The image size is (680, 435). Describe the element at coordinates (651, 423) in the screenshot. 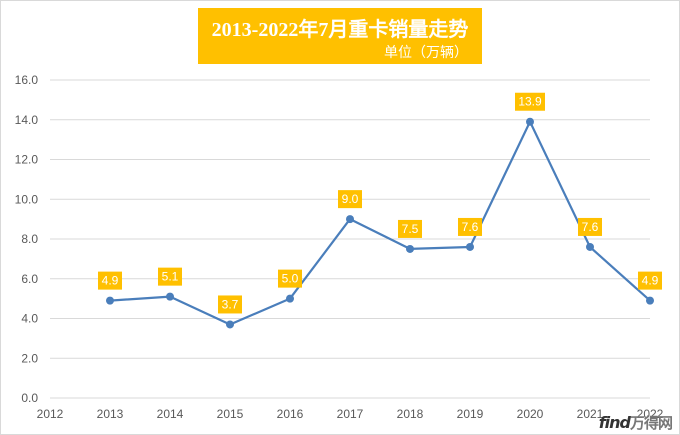

I see `watermark-cn-text: 万得网` at that location.